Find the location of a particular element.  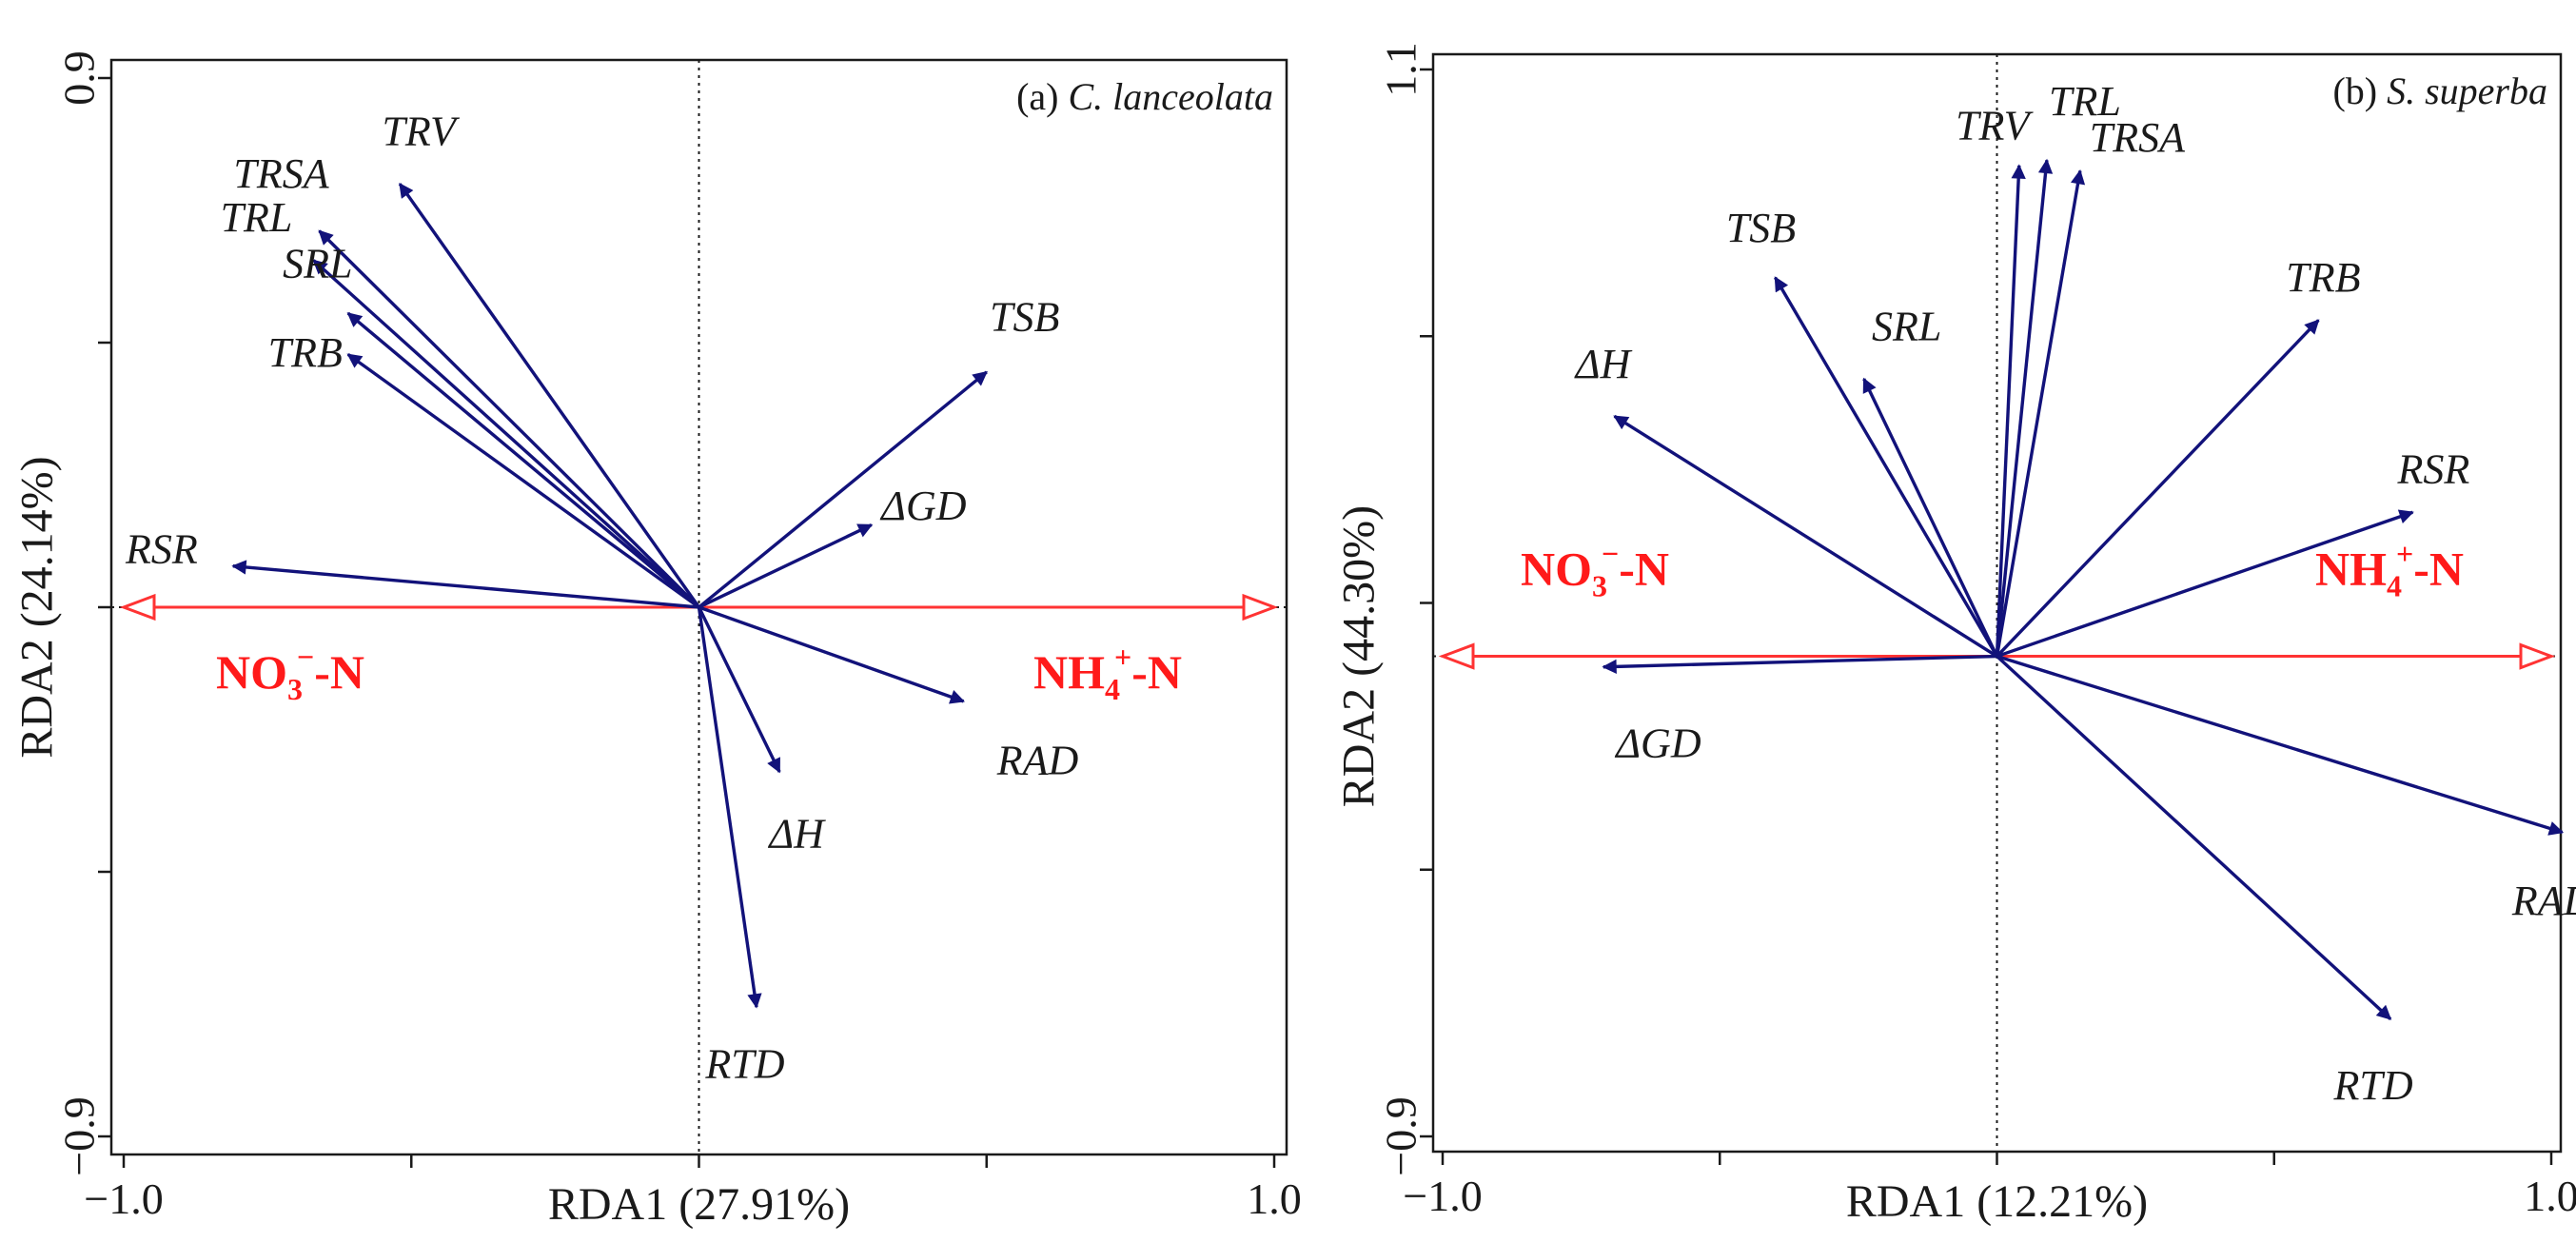

species-name: C. lanceolata is located at coordinates (1170, 96).